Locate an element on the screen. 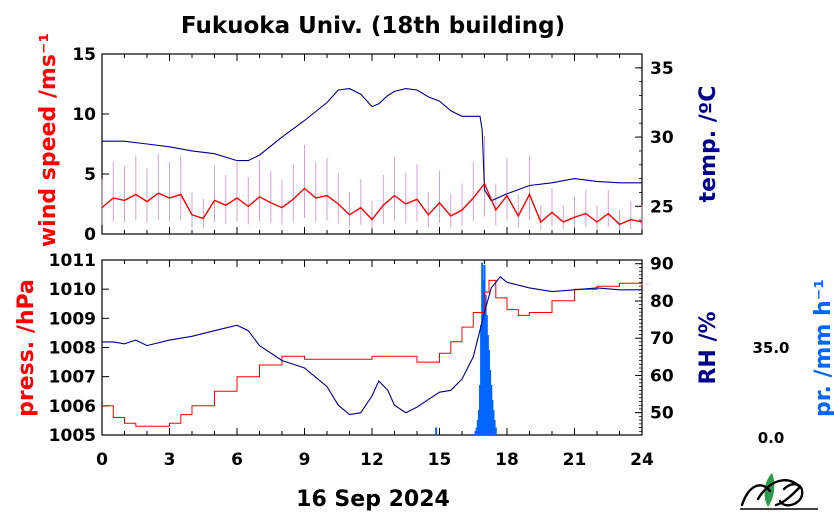 This screenshot has width=834, height=520. bottom-ytick-right-label: 50 is located at coordinates (662, 414).